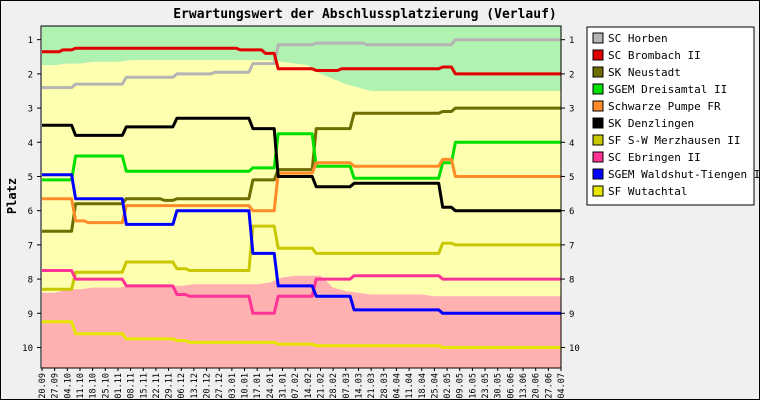 This screenshot has height=400, width=760. I want to click on x-tick-label: 07.02, so click(296, 386).